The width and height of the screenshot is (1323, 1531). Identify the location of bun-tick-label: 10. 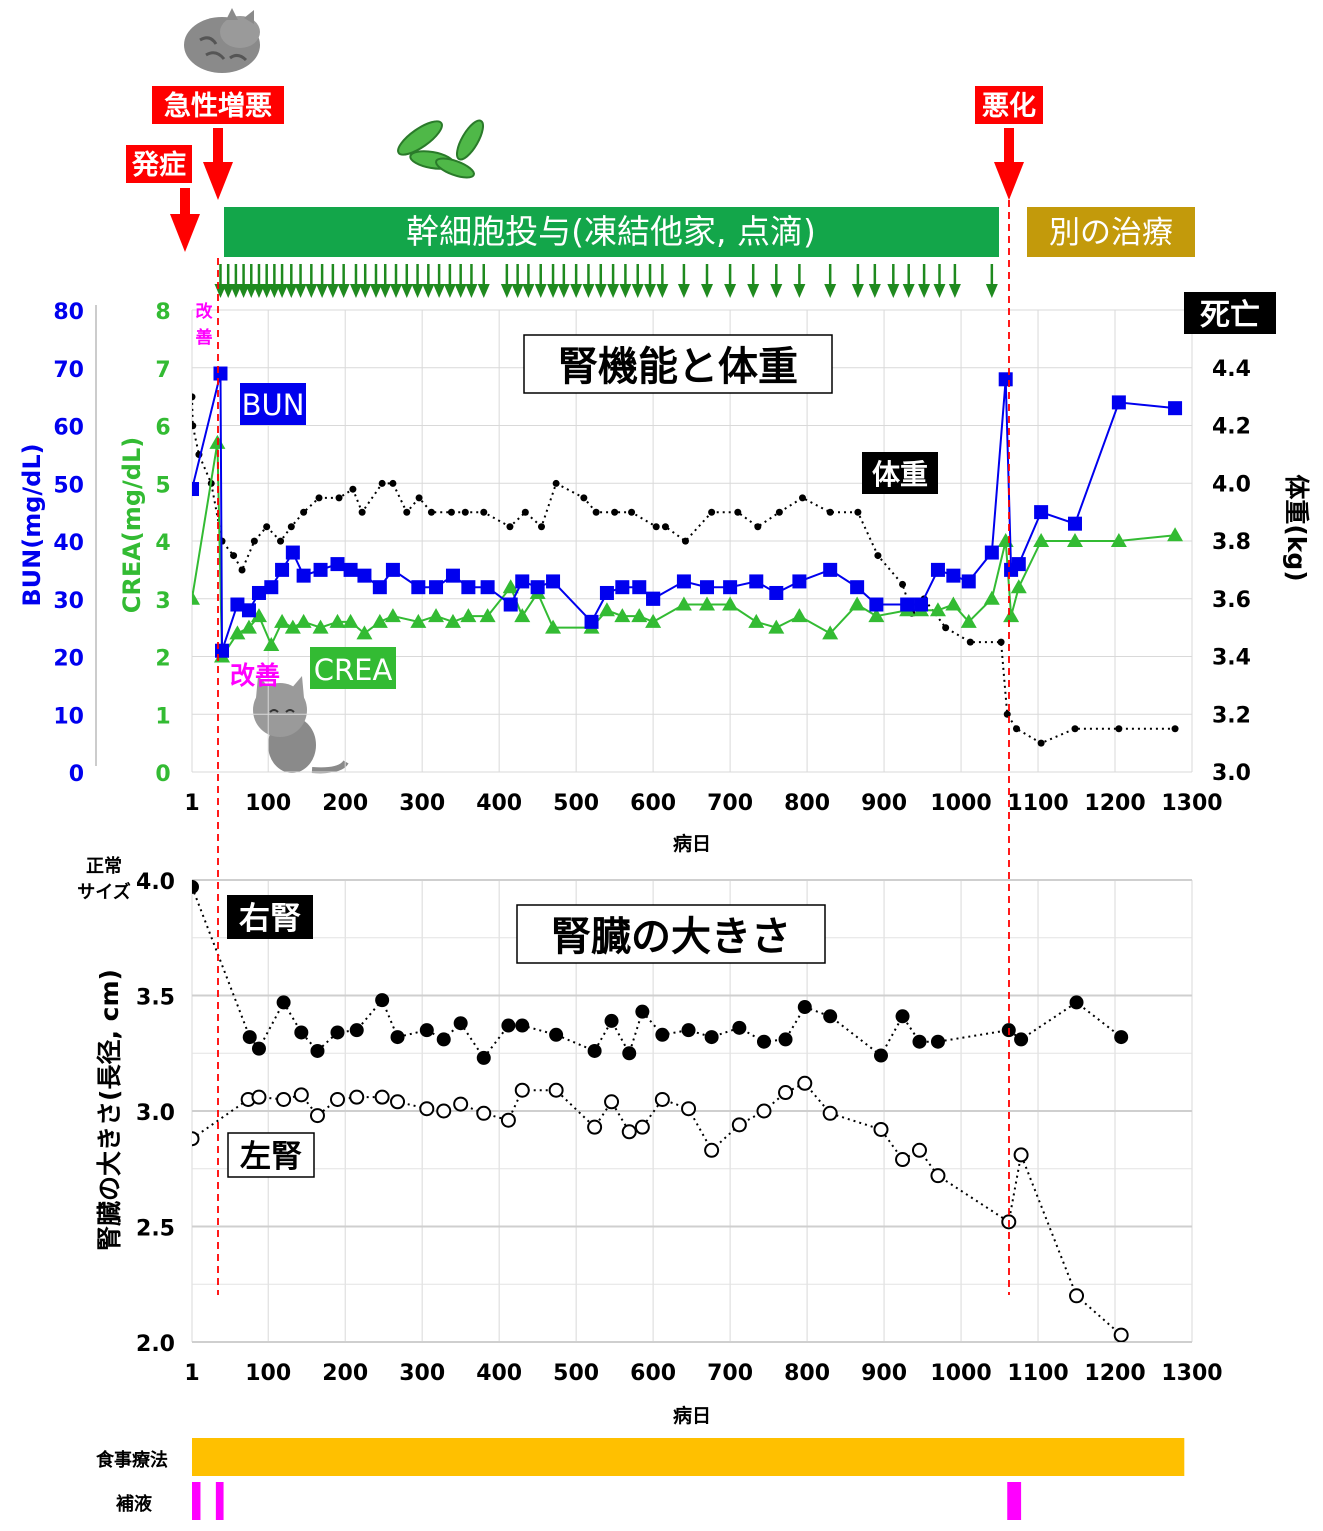
(68, 716).